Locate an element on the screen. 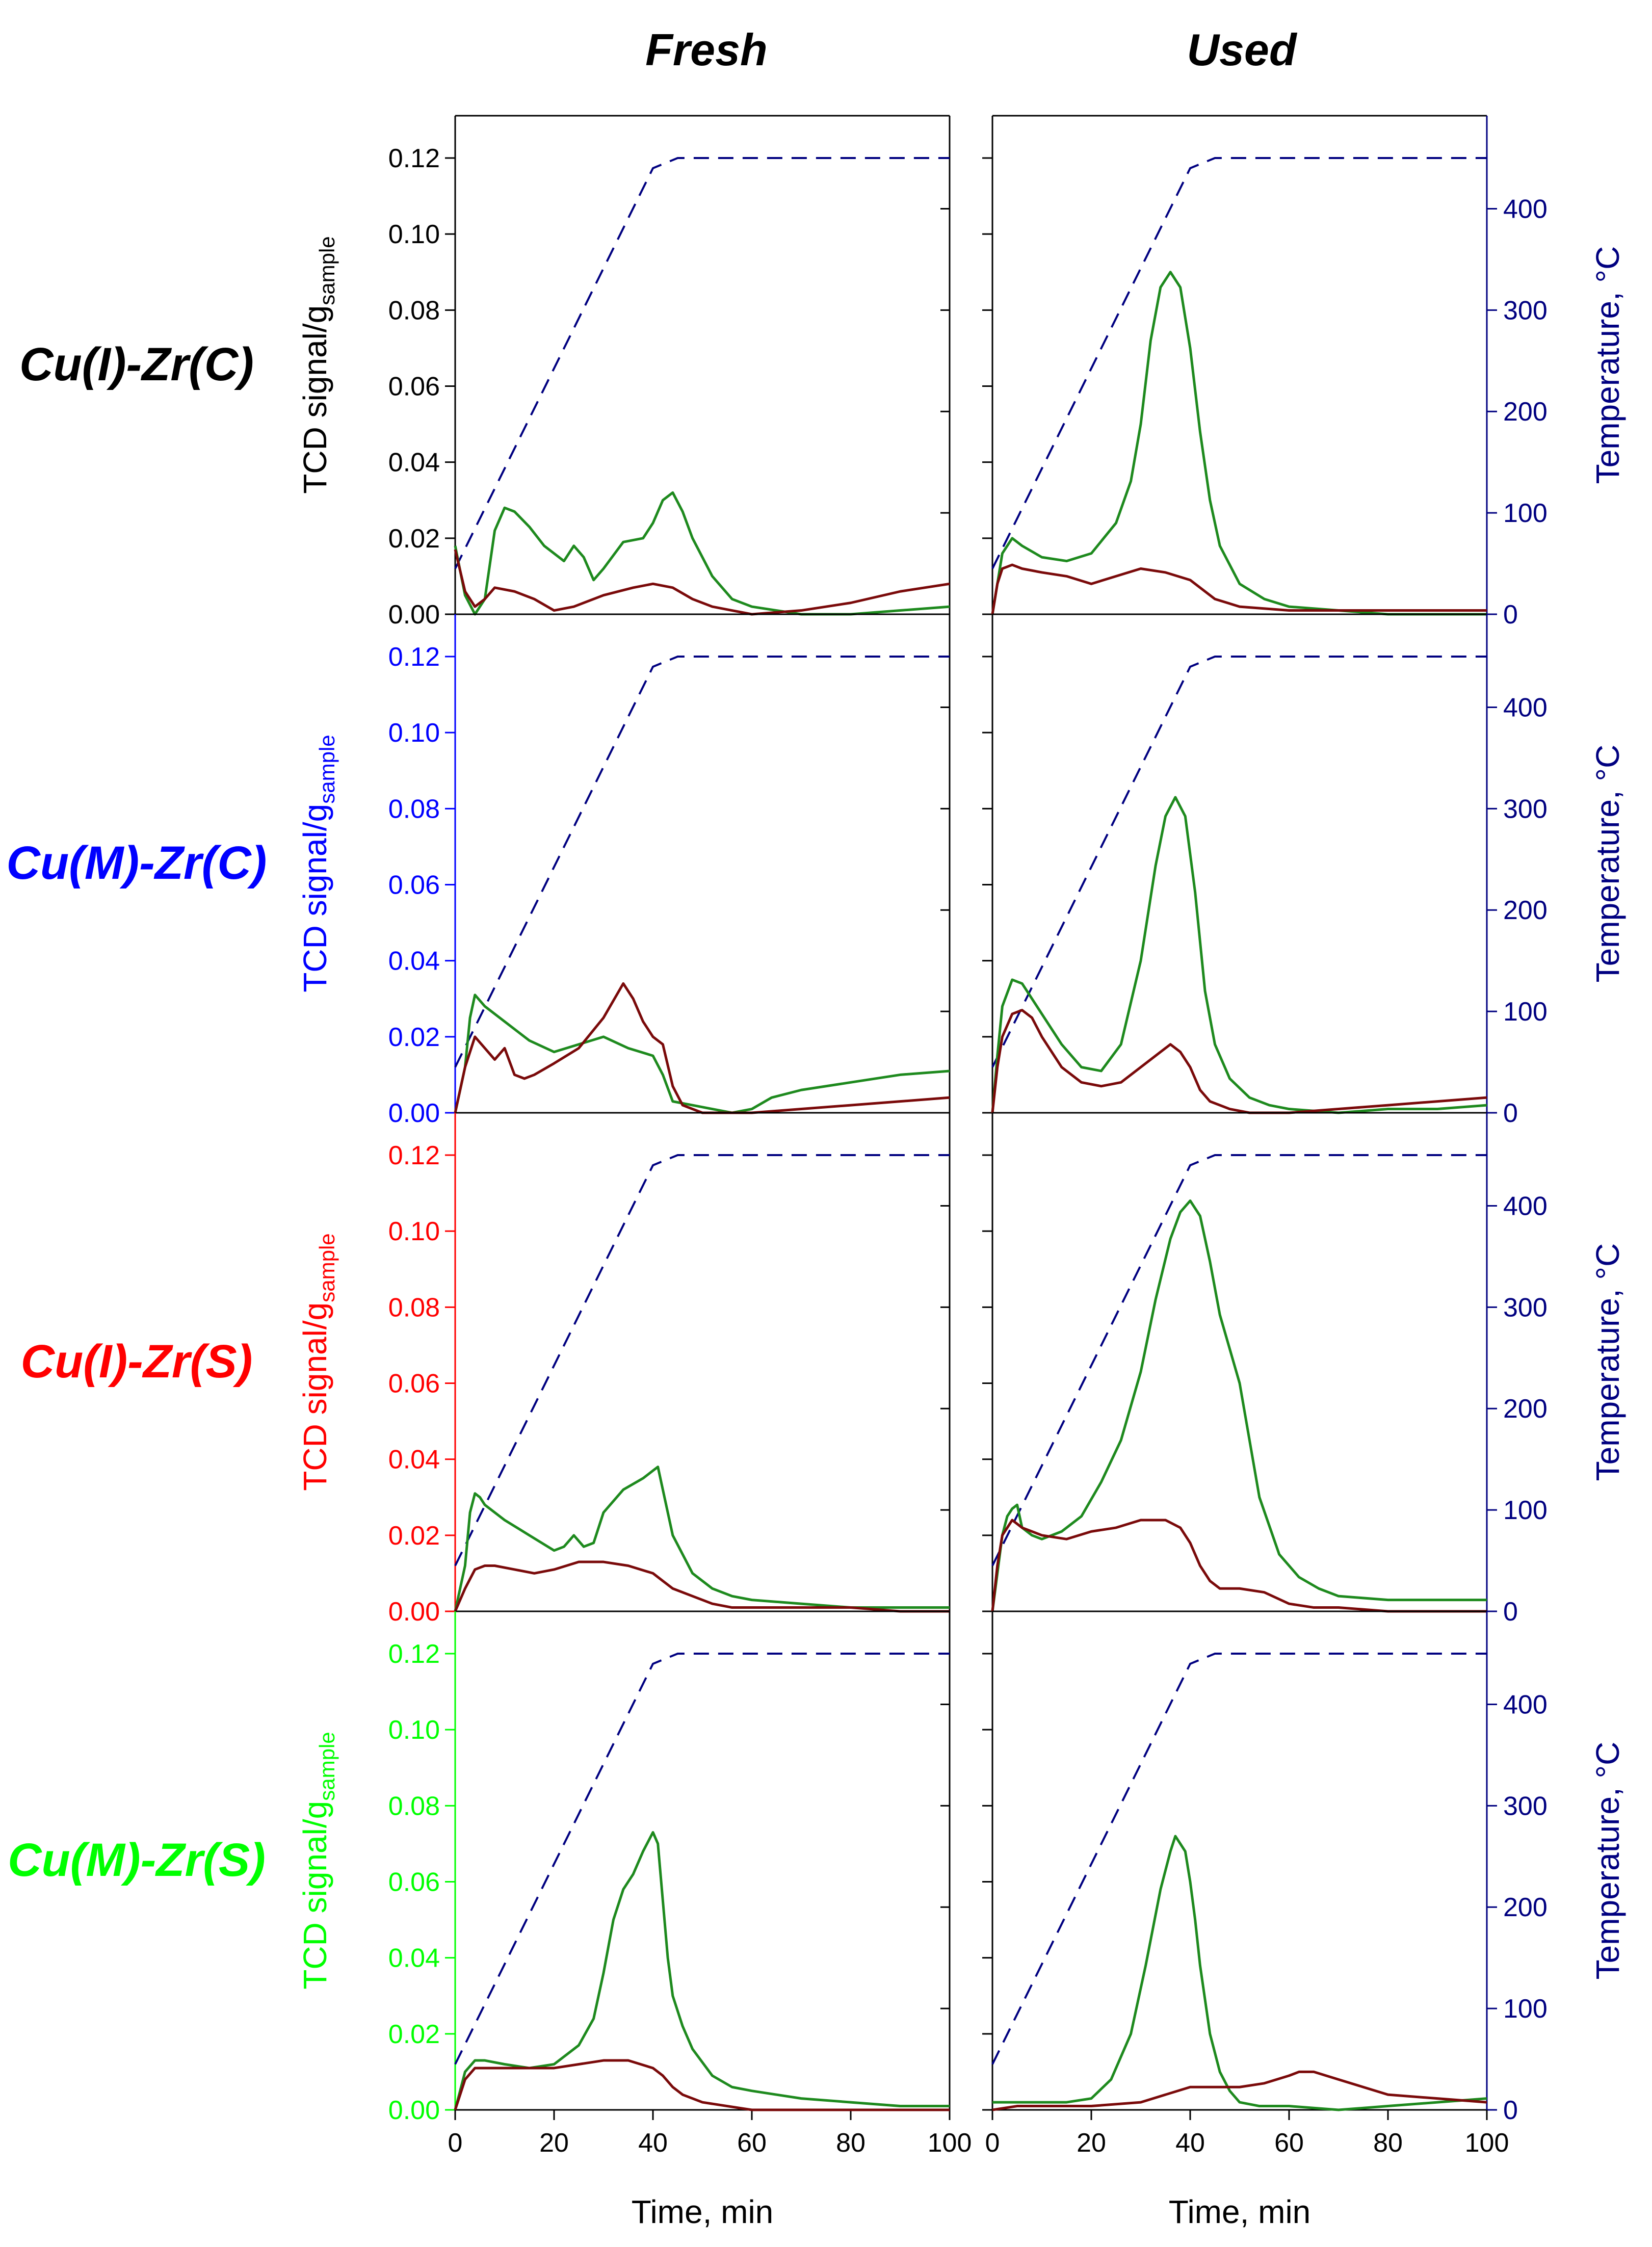  column-title-fresh: Fresh is located at coordinates (707, 49).